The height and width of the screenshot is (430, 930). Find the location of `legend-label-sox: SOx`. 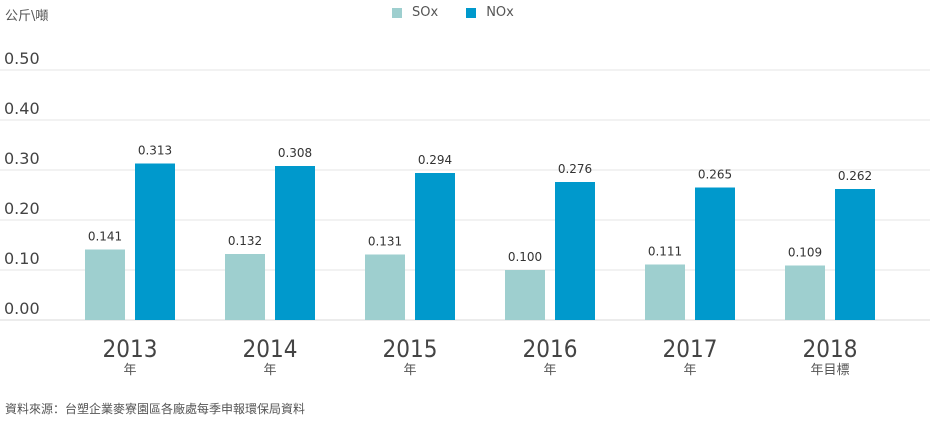

legend-label-sox: SOx is located at coordinates (425, 12).